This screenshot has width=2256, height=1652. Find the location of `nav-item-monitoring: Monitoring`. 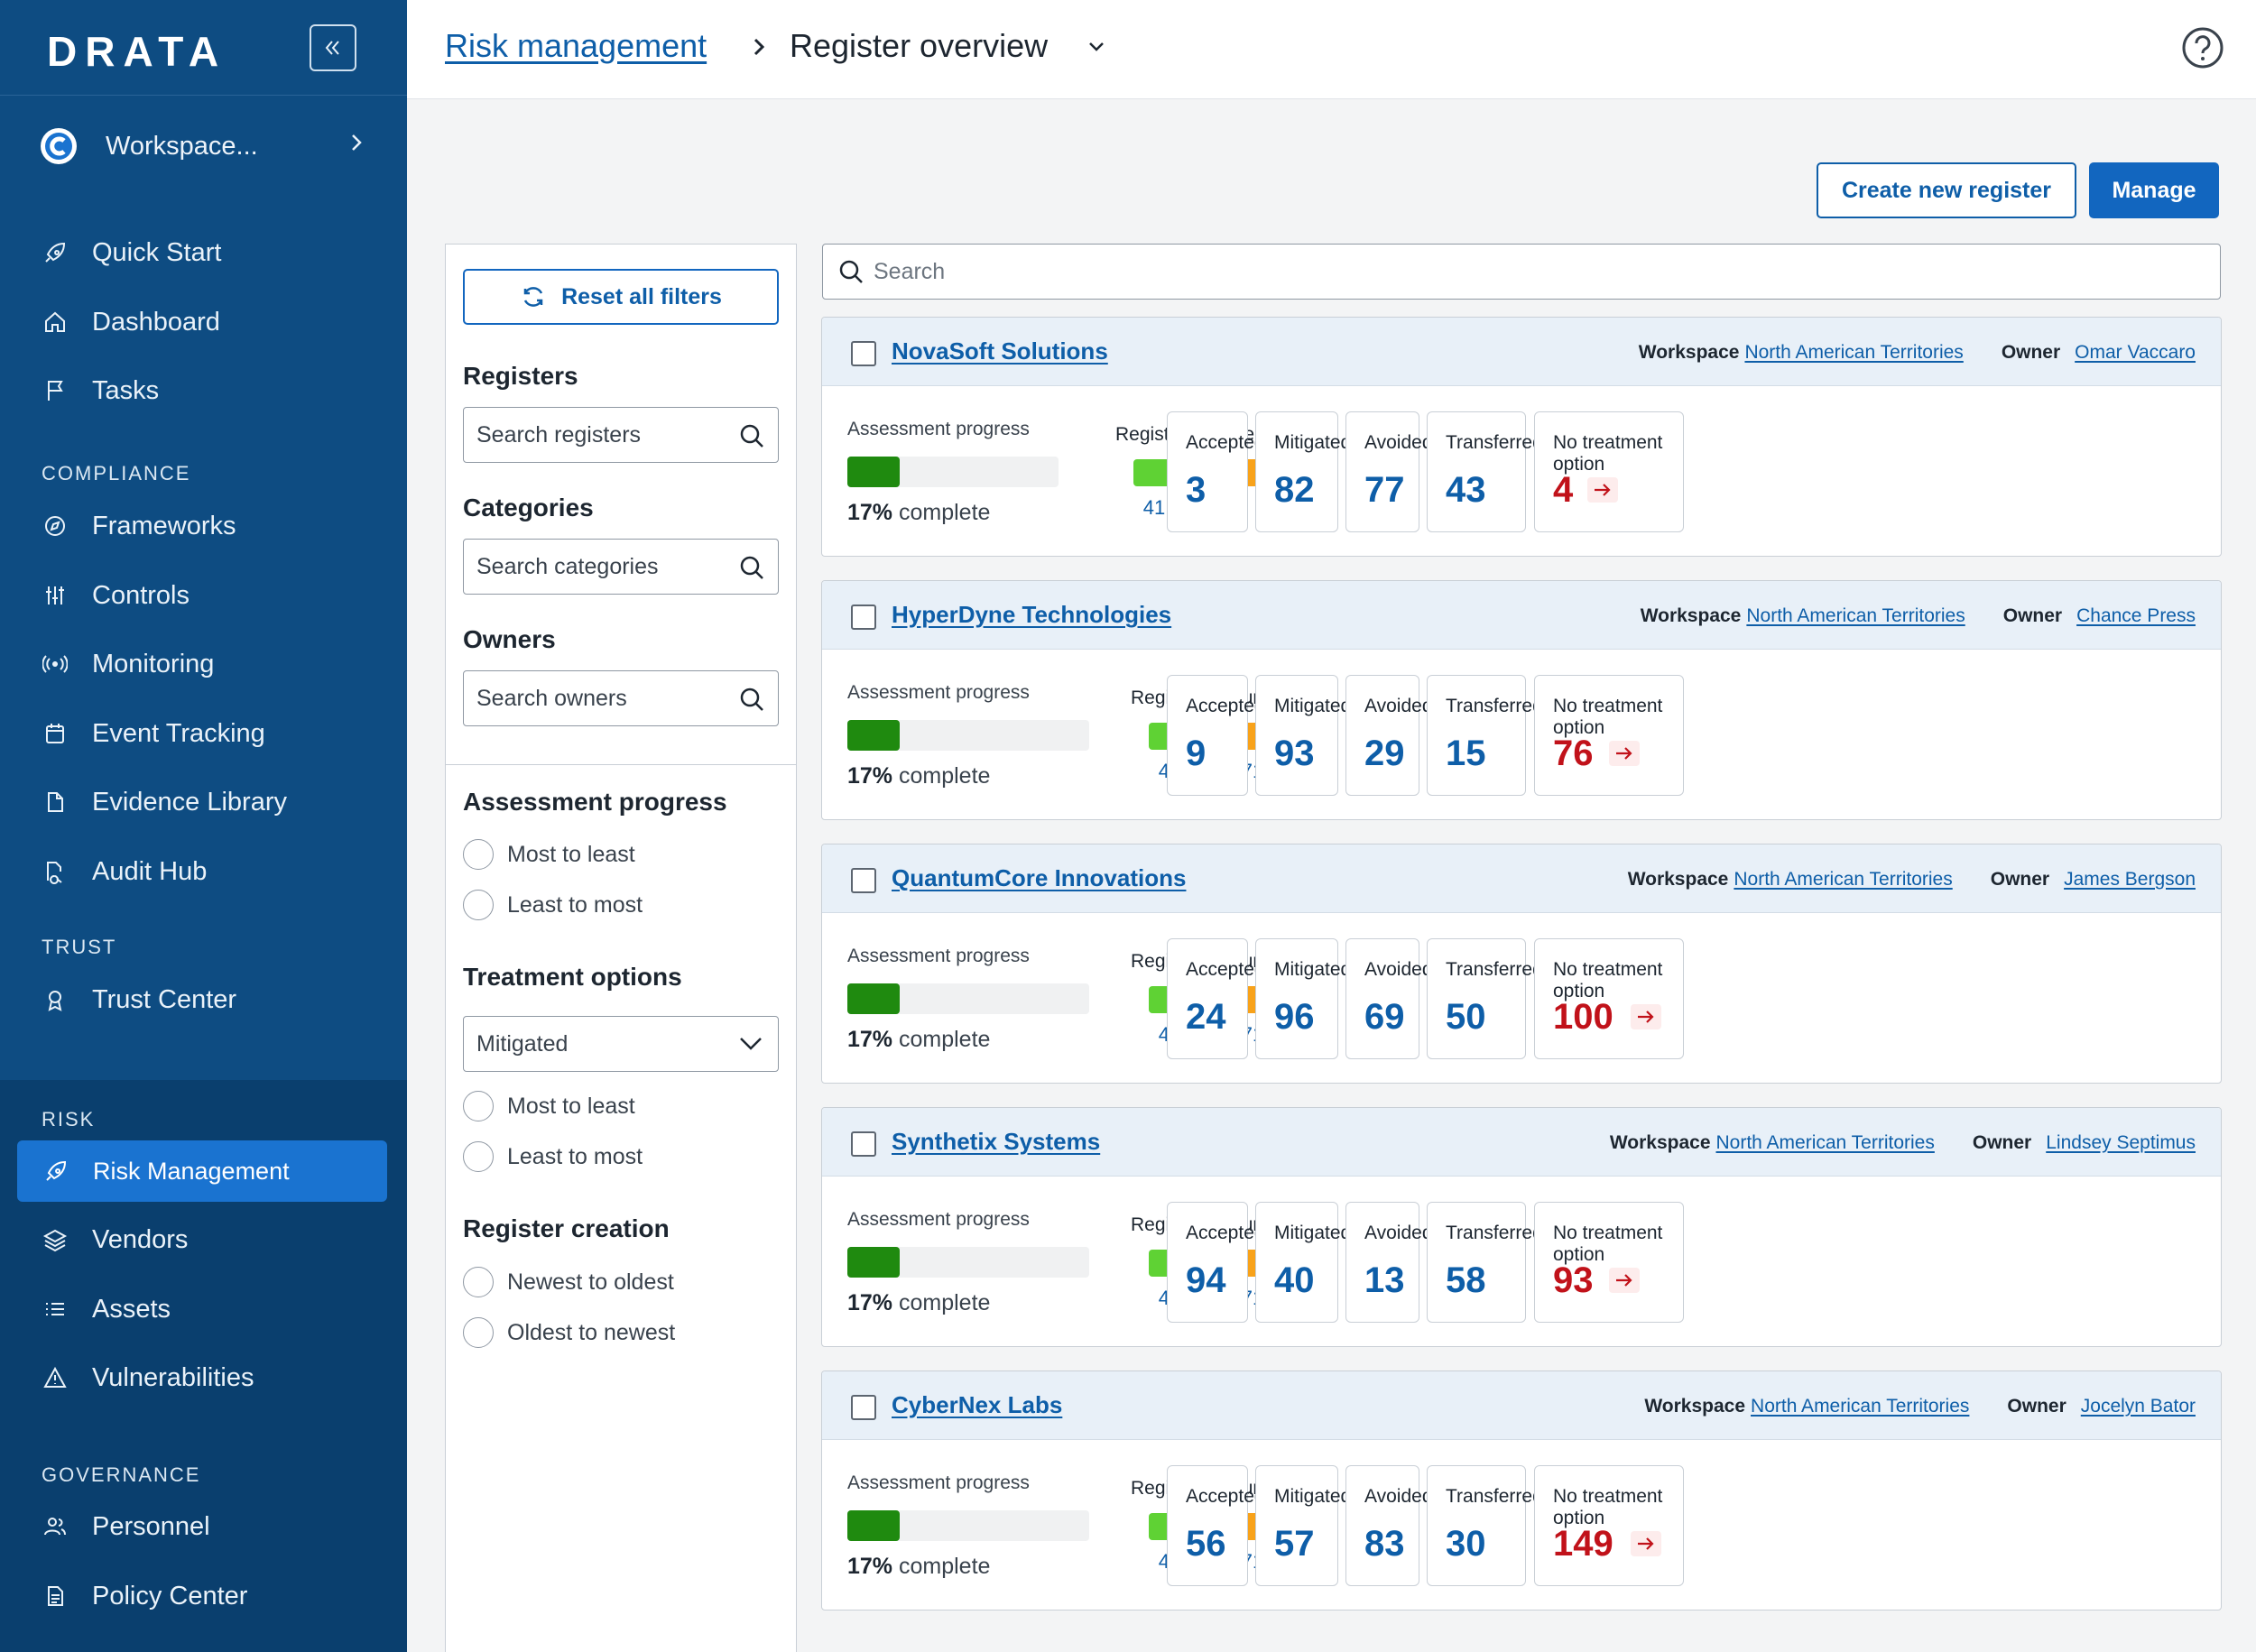

nav-item-monitoring: Monitoring is located at coordinates (128, 664).